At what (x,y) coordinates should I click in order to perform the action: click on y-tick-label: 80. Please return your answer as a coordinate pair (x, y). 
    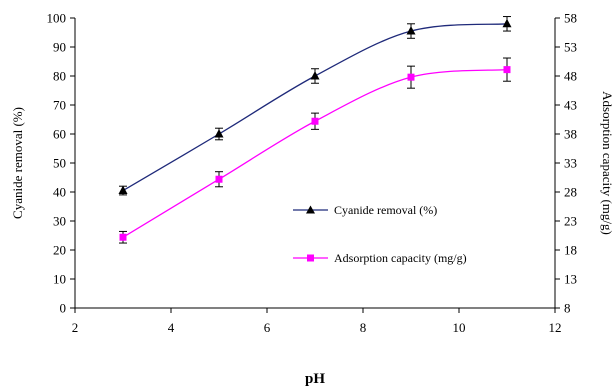
    Looking at the image, I should click on (59, 76).